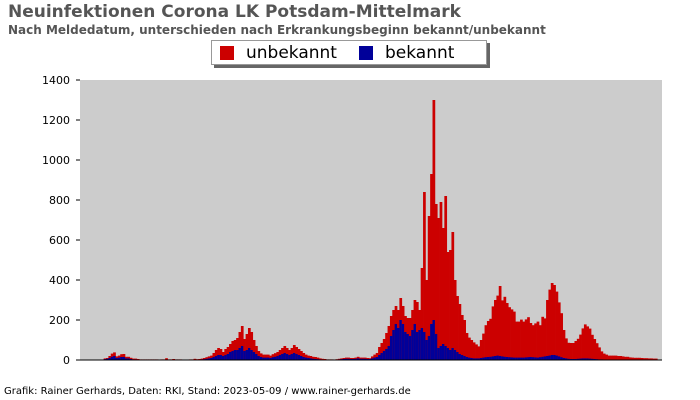  I want to click on y-tick-label: 400, so click(59, 280).